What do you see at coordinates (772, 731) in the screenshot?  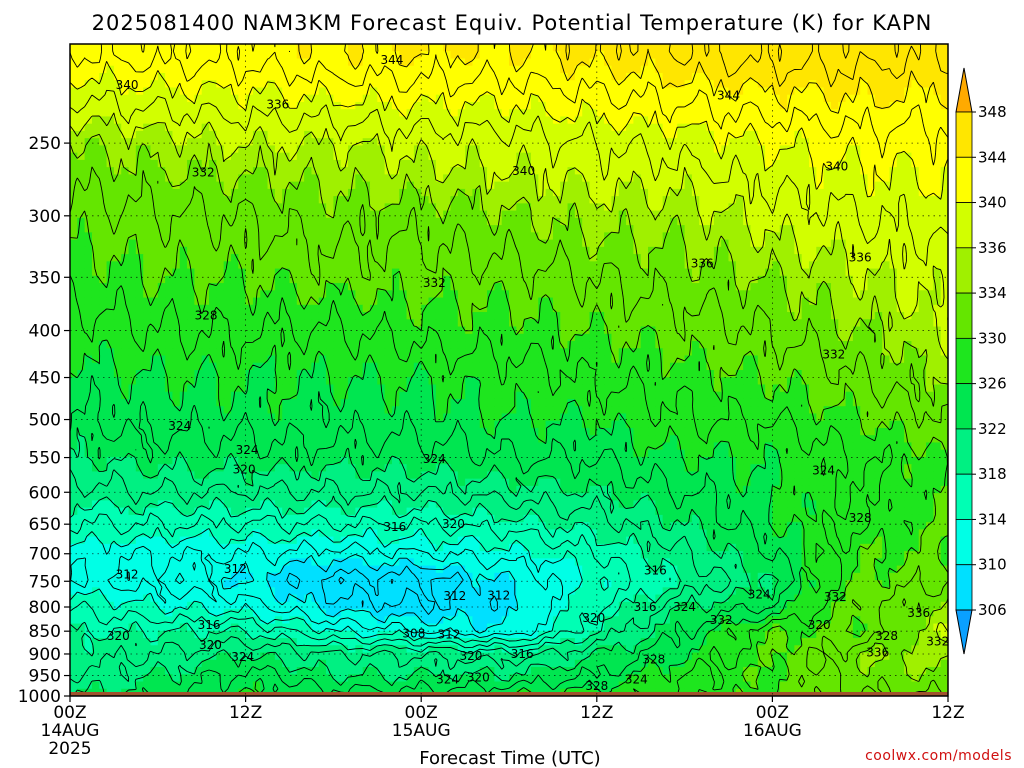 I see `x-tick-date: 16AUG` at bounding box center [772, 731].